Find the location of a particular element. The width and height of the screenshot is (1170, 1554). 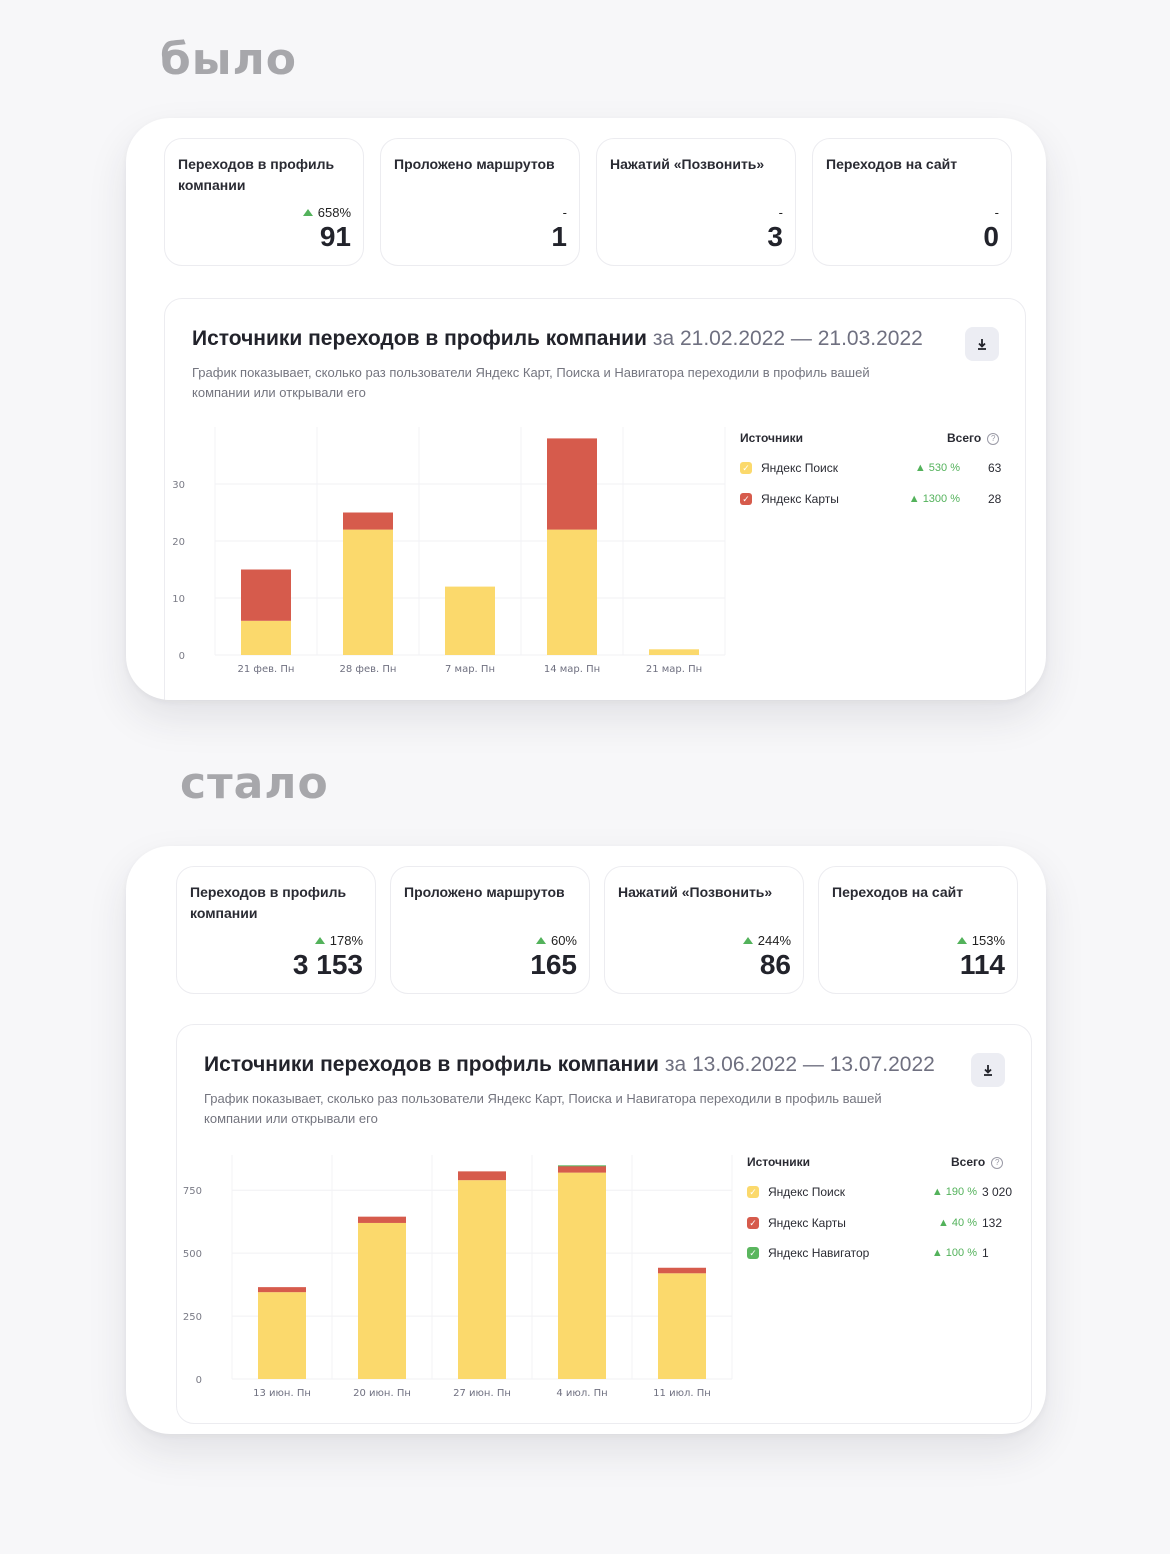

legend-total: 132 is located at coordinates (992, 1223).